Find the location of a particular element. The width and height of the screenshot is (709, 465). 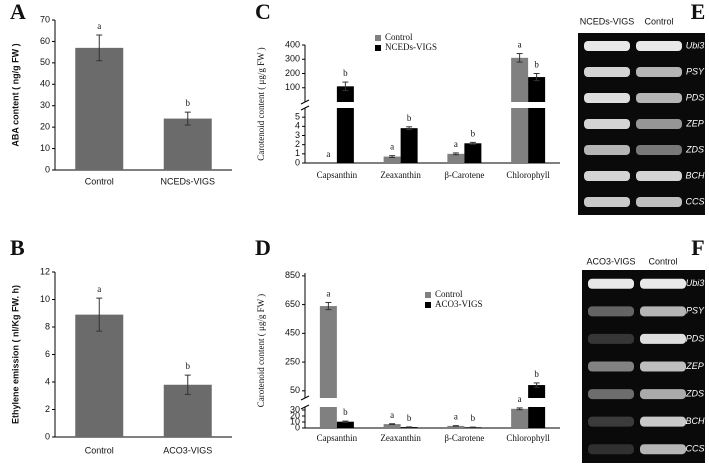

y-tick-label: 40 is located at coordinates (45, 84).